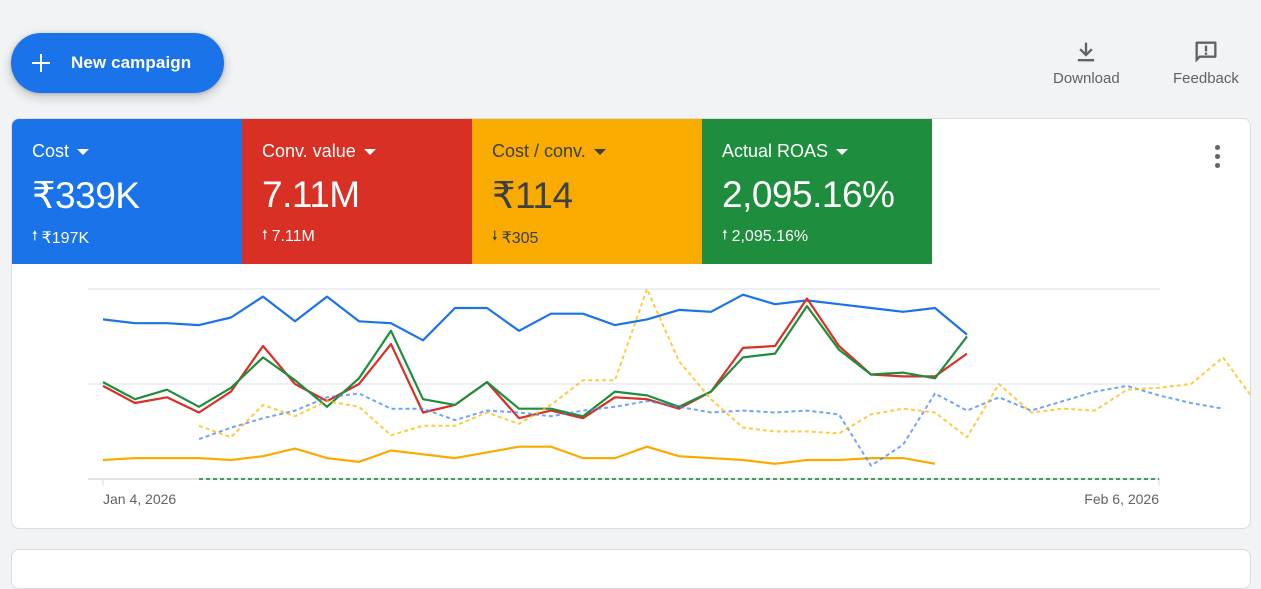 The height and width of the screenshot is (589, 1261). Describe the element at coordinates (1086, 78) in the screenshot. I see `download-label: Download` at that location.